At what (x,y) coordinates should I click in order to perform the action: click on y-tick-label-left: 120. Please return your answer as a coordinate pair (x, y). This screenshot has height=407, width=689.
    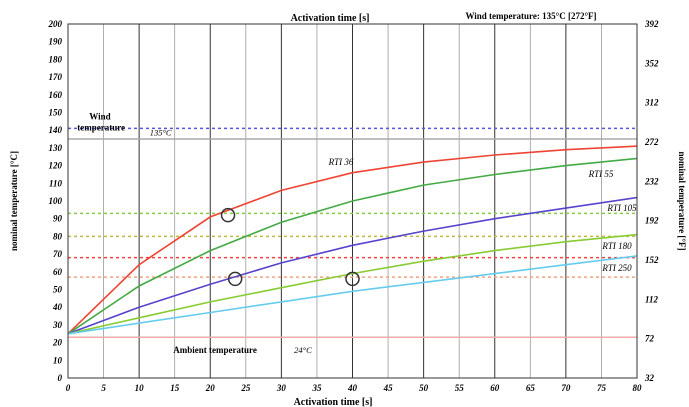
    Looking at the image, I should click on (56, 166).